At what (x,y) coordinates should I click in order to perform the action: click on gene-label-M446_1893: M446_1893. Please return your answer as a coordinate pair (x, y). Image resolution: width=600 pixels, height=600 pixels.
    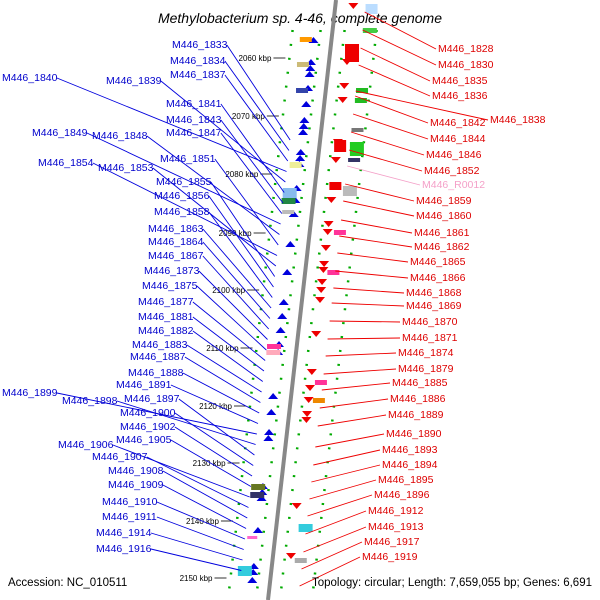
    Looking at the image, I should click on (410, 450).